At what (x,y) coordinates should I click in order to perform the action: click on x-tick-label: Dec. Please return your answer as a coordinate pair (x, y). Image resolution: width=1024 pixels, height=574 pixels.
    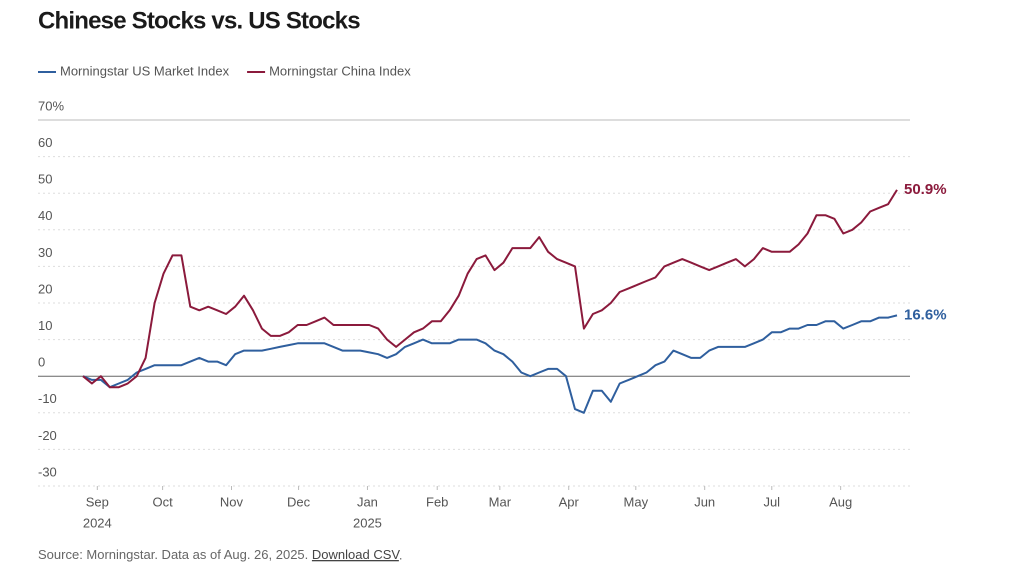
    Looking at the image, I should click on (299, 501).